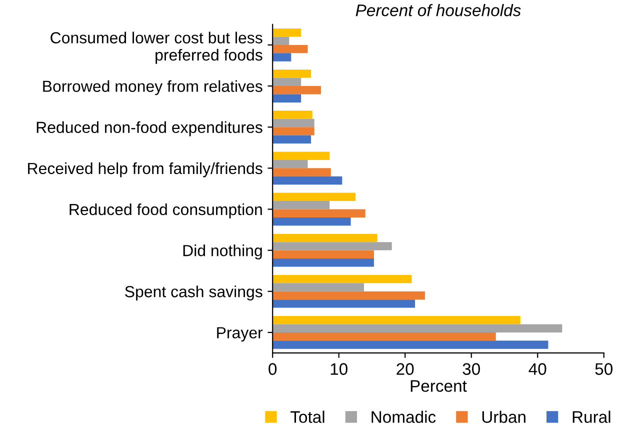 This screenshot has width=631, height=444. Describe the element at coordinates (145, 170) in the screenshot. I see `y-tick-label: Received help from family/friends` at that location.